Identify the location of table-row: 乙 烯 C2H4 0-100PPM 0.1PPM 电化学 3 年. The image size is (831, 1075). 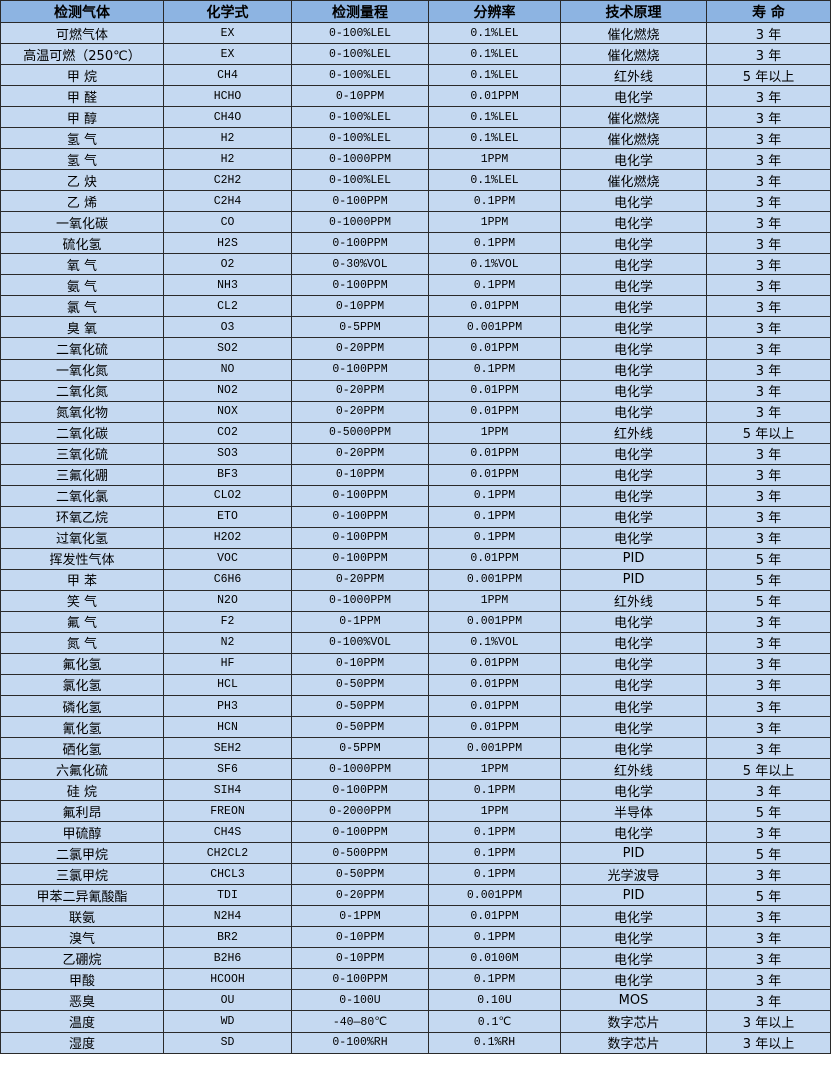
(415, 201).